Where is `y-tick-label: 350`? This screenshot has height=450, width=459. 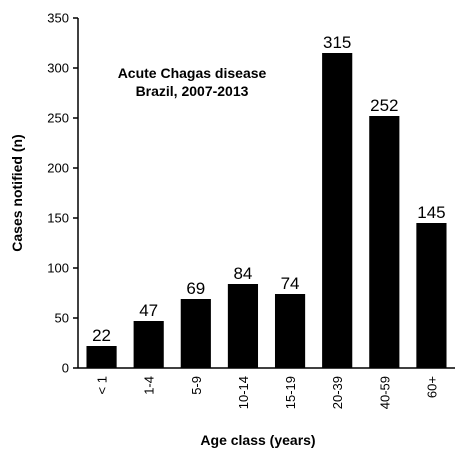
y-tick-label: 350 is located at coordinates (58, 18).